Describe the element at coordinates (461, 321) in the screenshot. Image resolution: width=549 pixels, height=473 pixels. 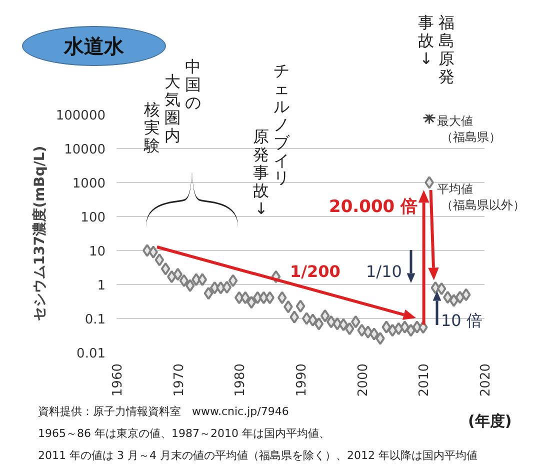
I see `annotation: 10 倍` at that location.